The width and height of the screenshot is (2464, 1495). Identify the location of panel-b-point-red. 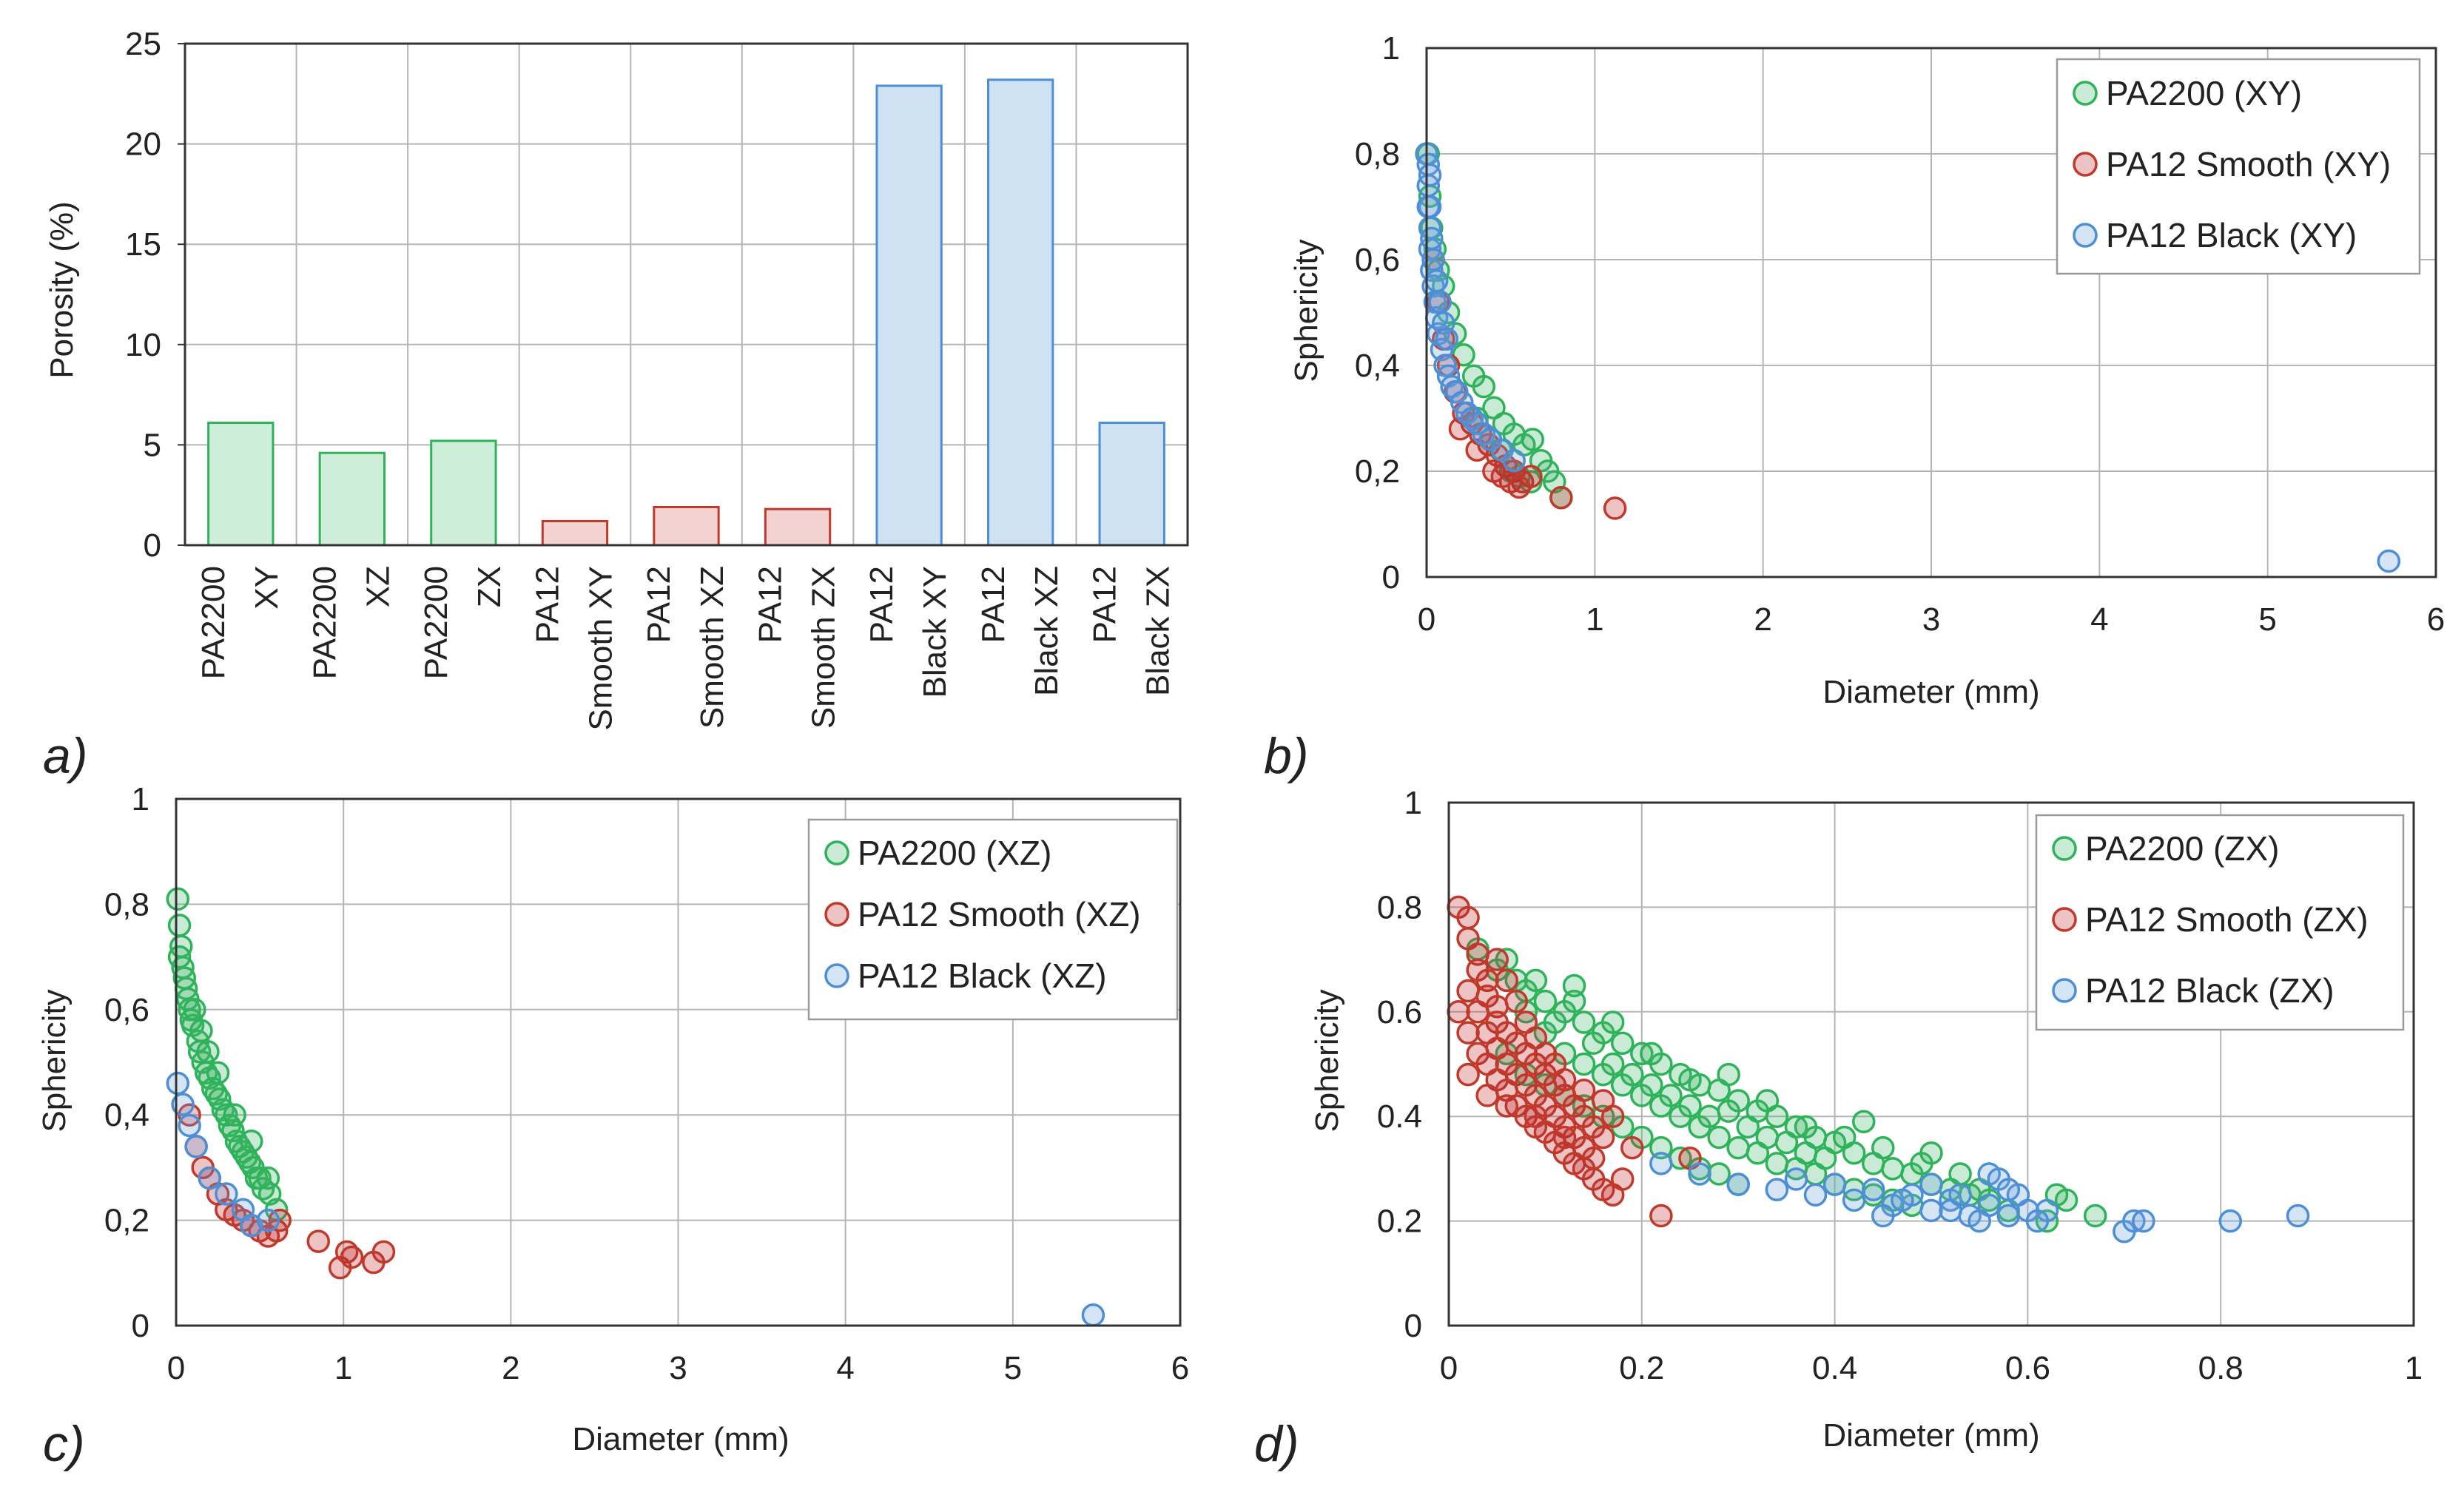
(1502, 476).